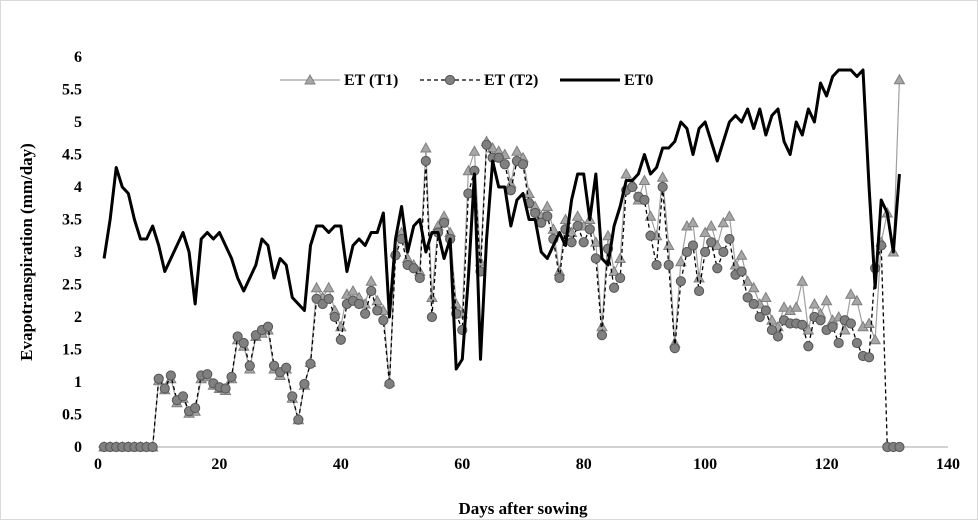  I want to click on y-tick-label: 6, so click(78, 57).